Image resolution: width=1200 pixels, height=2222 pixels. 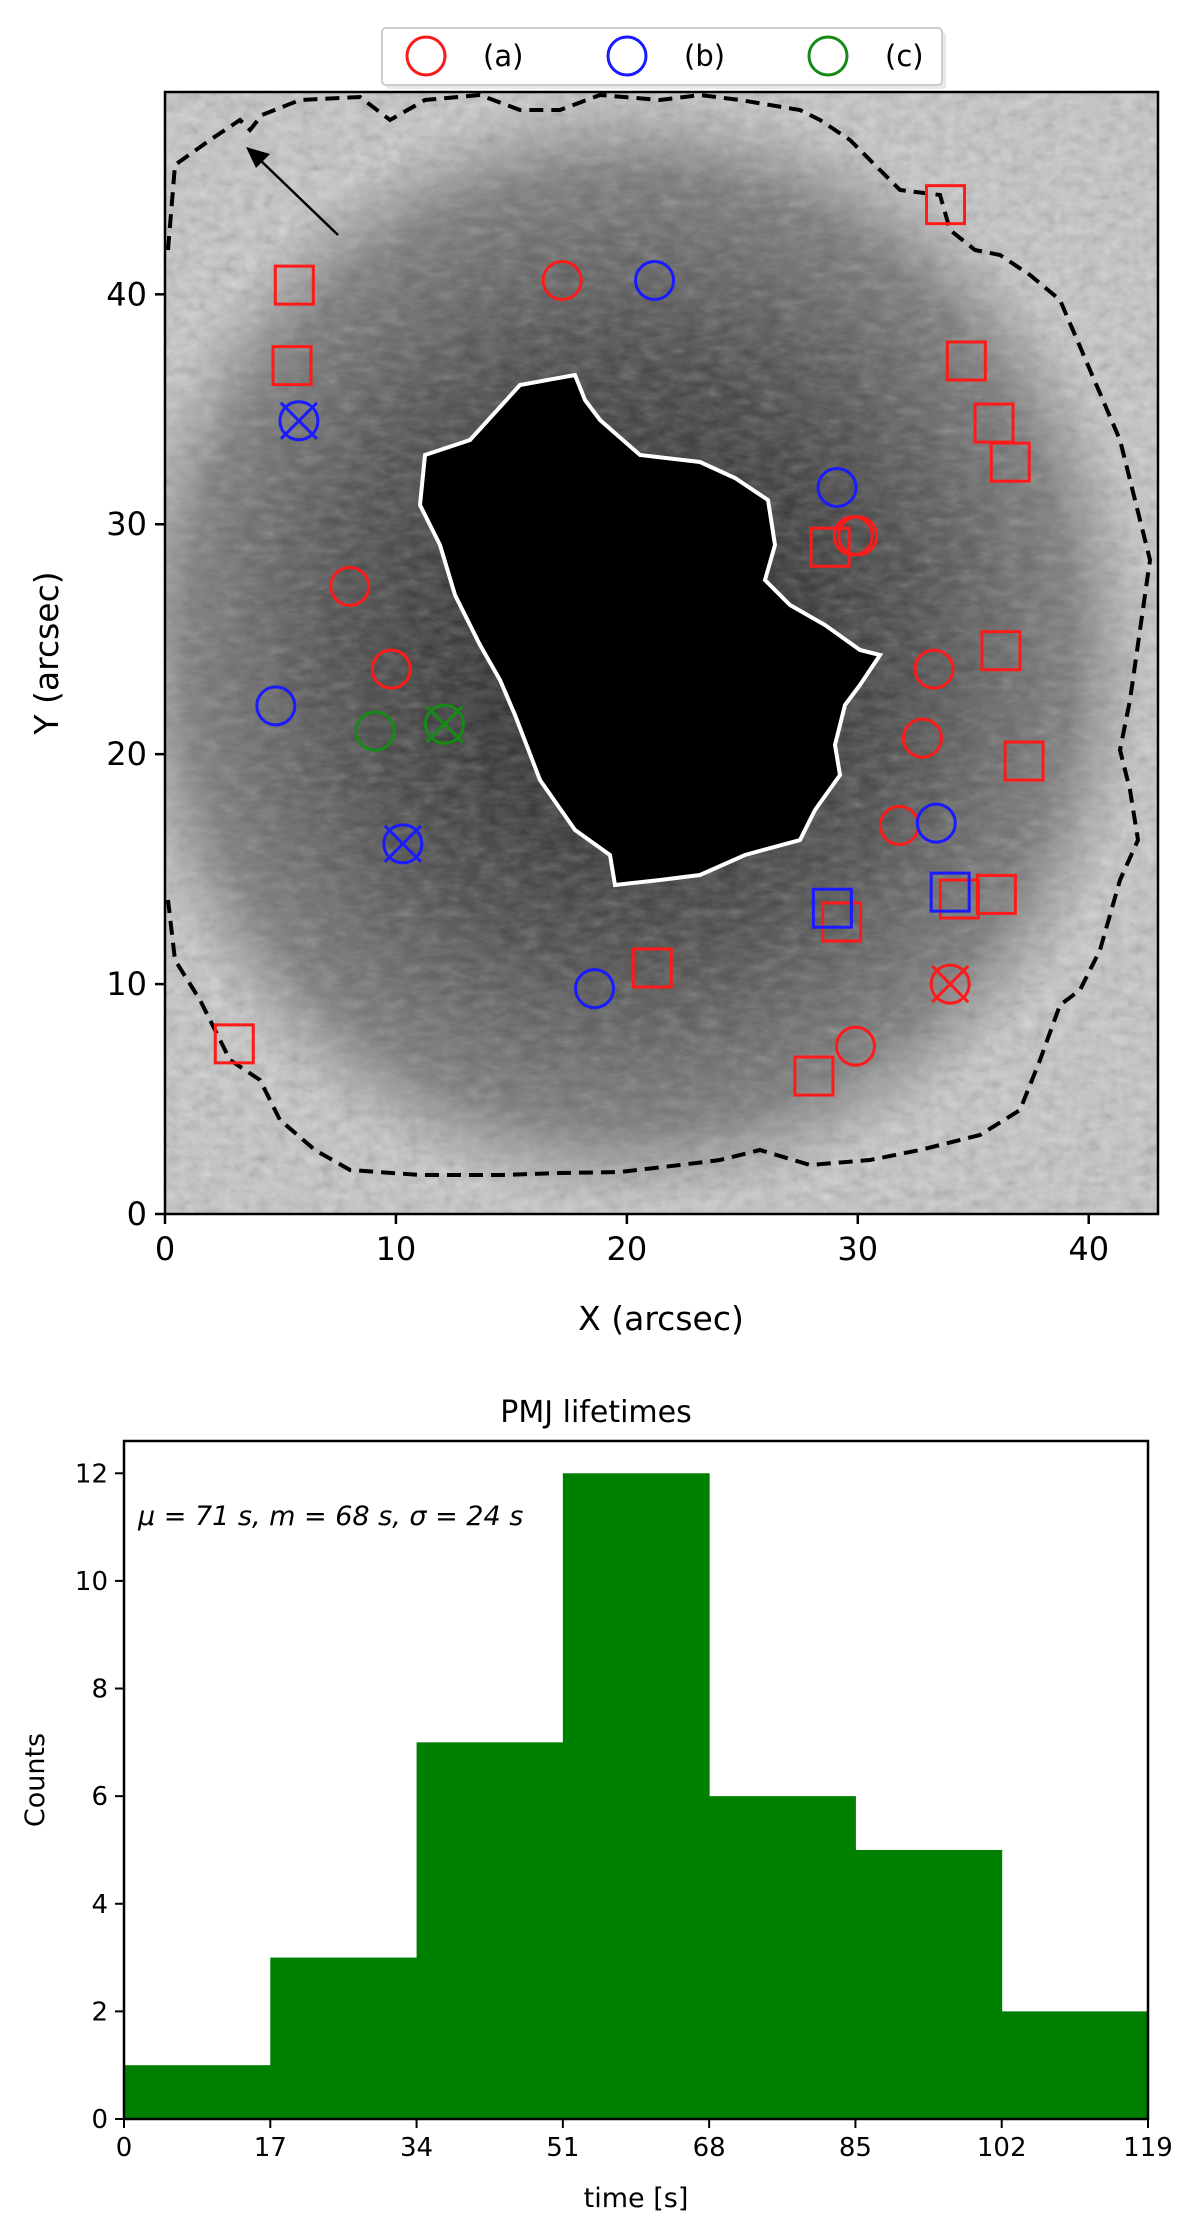 I want to click on x-tick-label: 30, so click(x=857, y=1249).